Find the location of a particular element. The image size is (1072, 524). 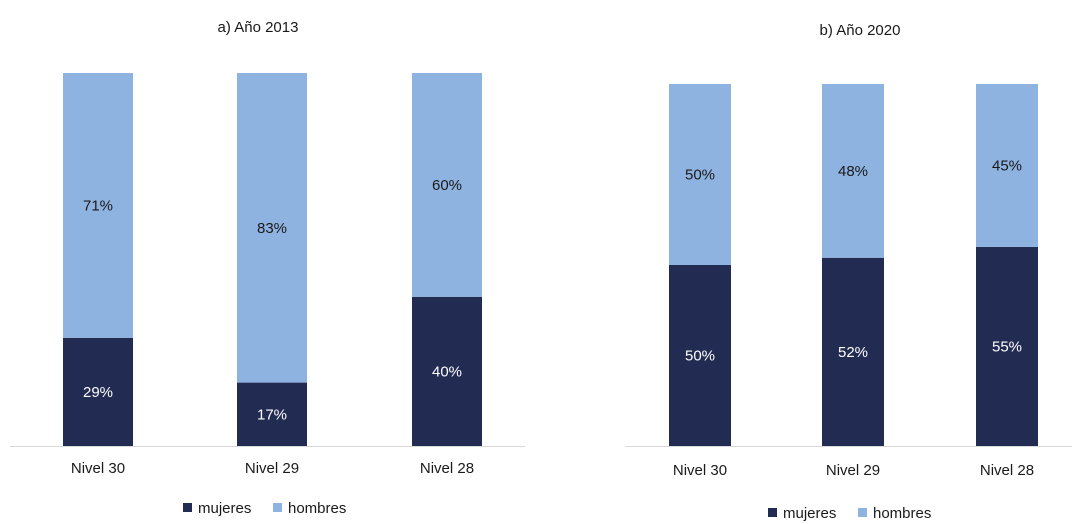

data-label: 83% is located at coordinates (272, 228).